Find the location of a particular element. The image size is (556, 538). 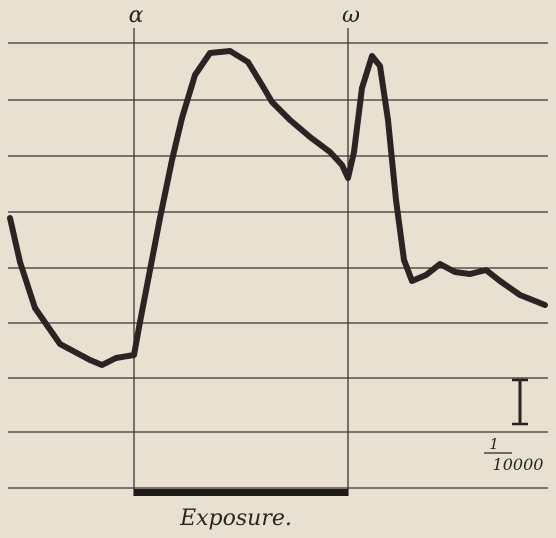

scale-denominator: 10000 is located at coordinates (518, 464).